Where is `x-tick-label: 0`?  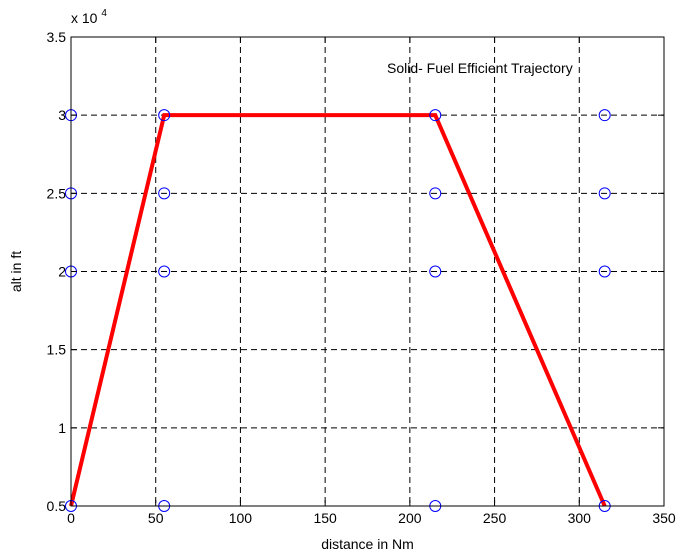 x-tick-label: 0 is located at coordinates (71, 518).